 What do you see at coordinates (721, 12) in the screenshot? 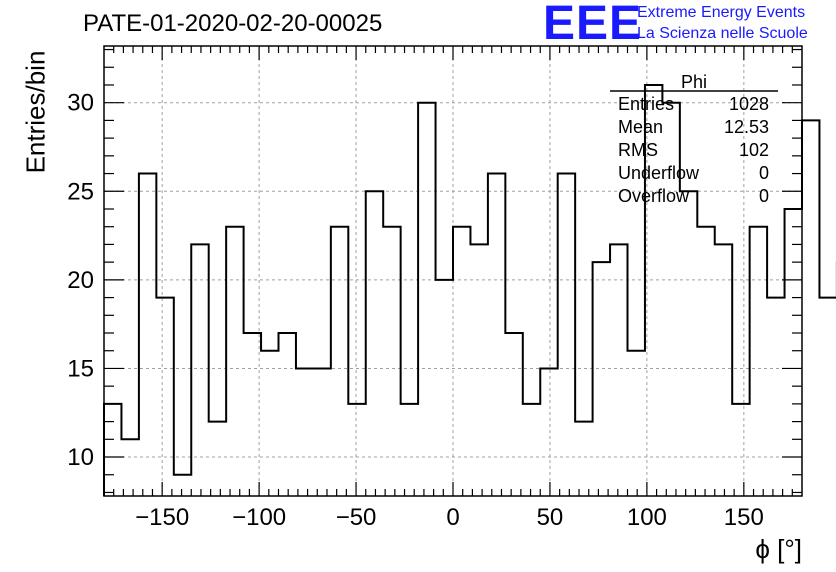
I see `logo-subtitle-line1: Extreme Energy Events` at bounding box center [721, 12].